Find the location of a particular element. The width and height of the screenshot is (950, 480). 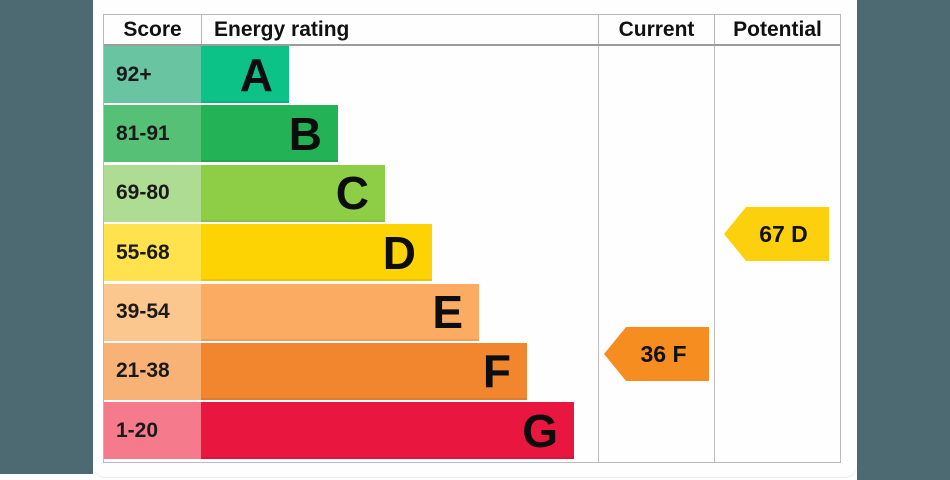

potential-column-divider is located at coordinates (714, 254).